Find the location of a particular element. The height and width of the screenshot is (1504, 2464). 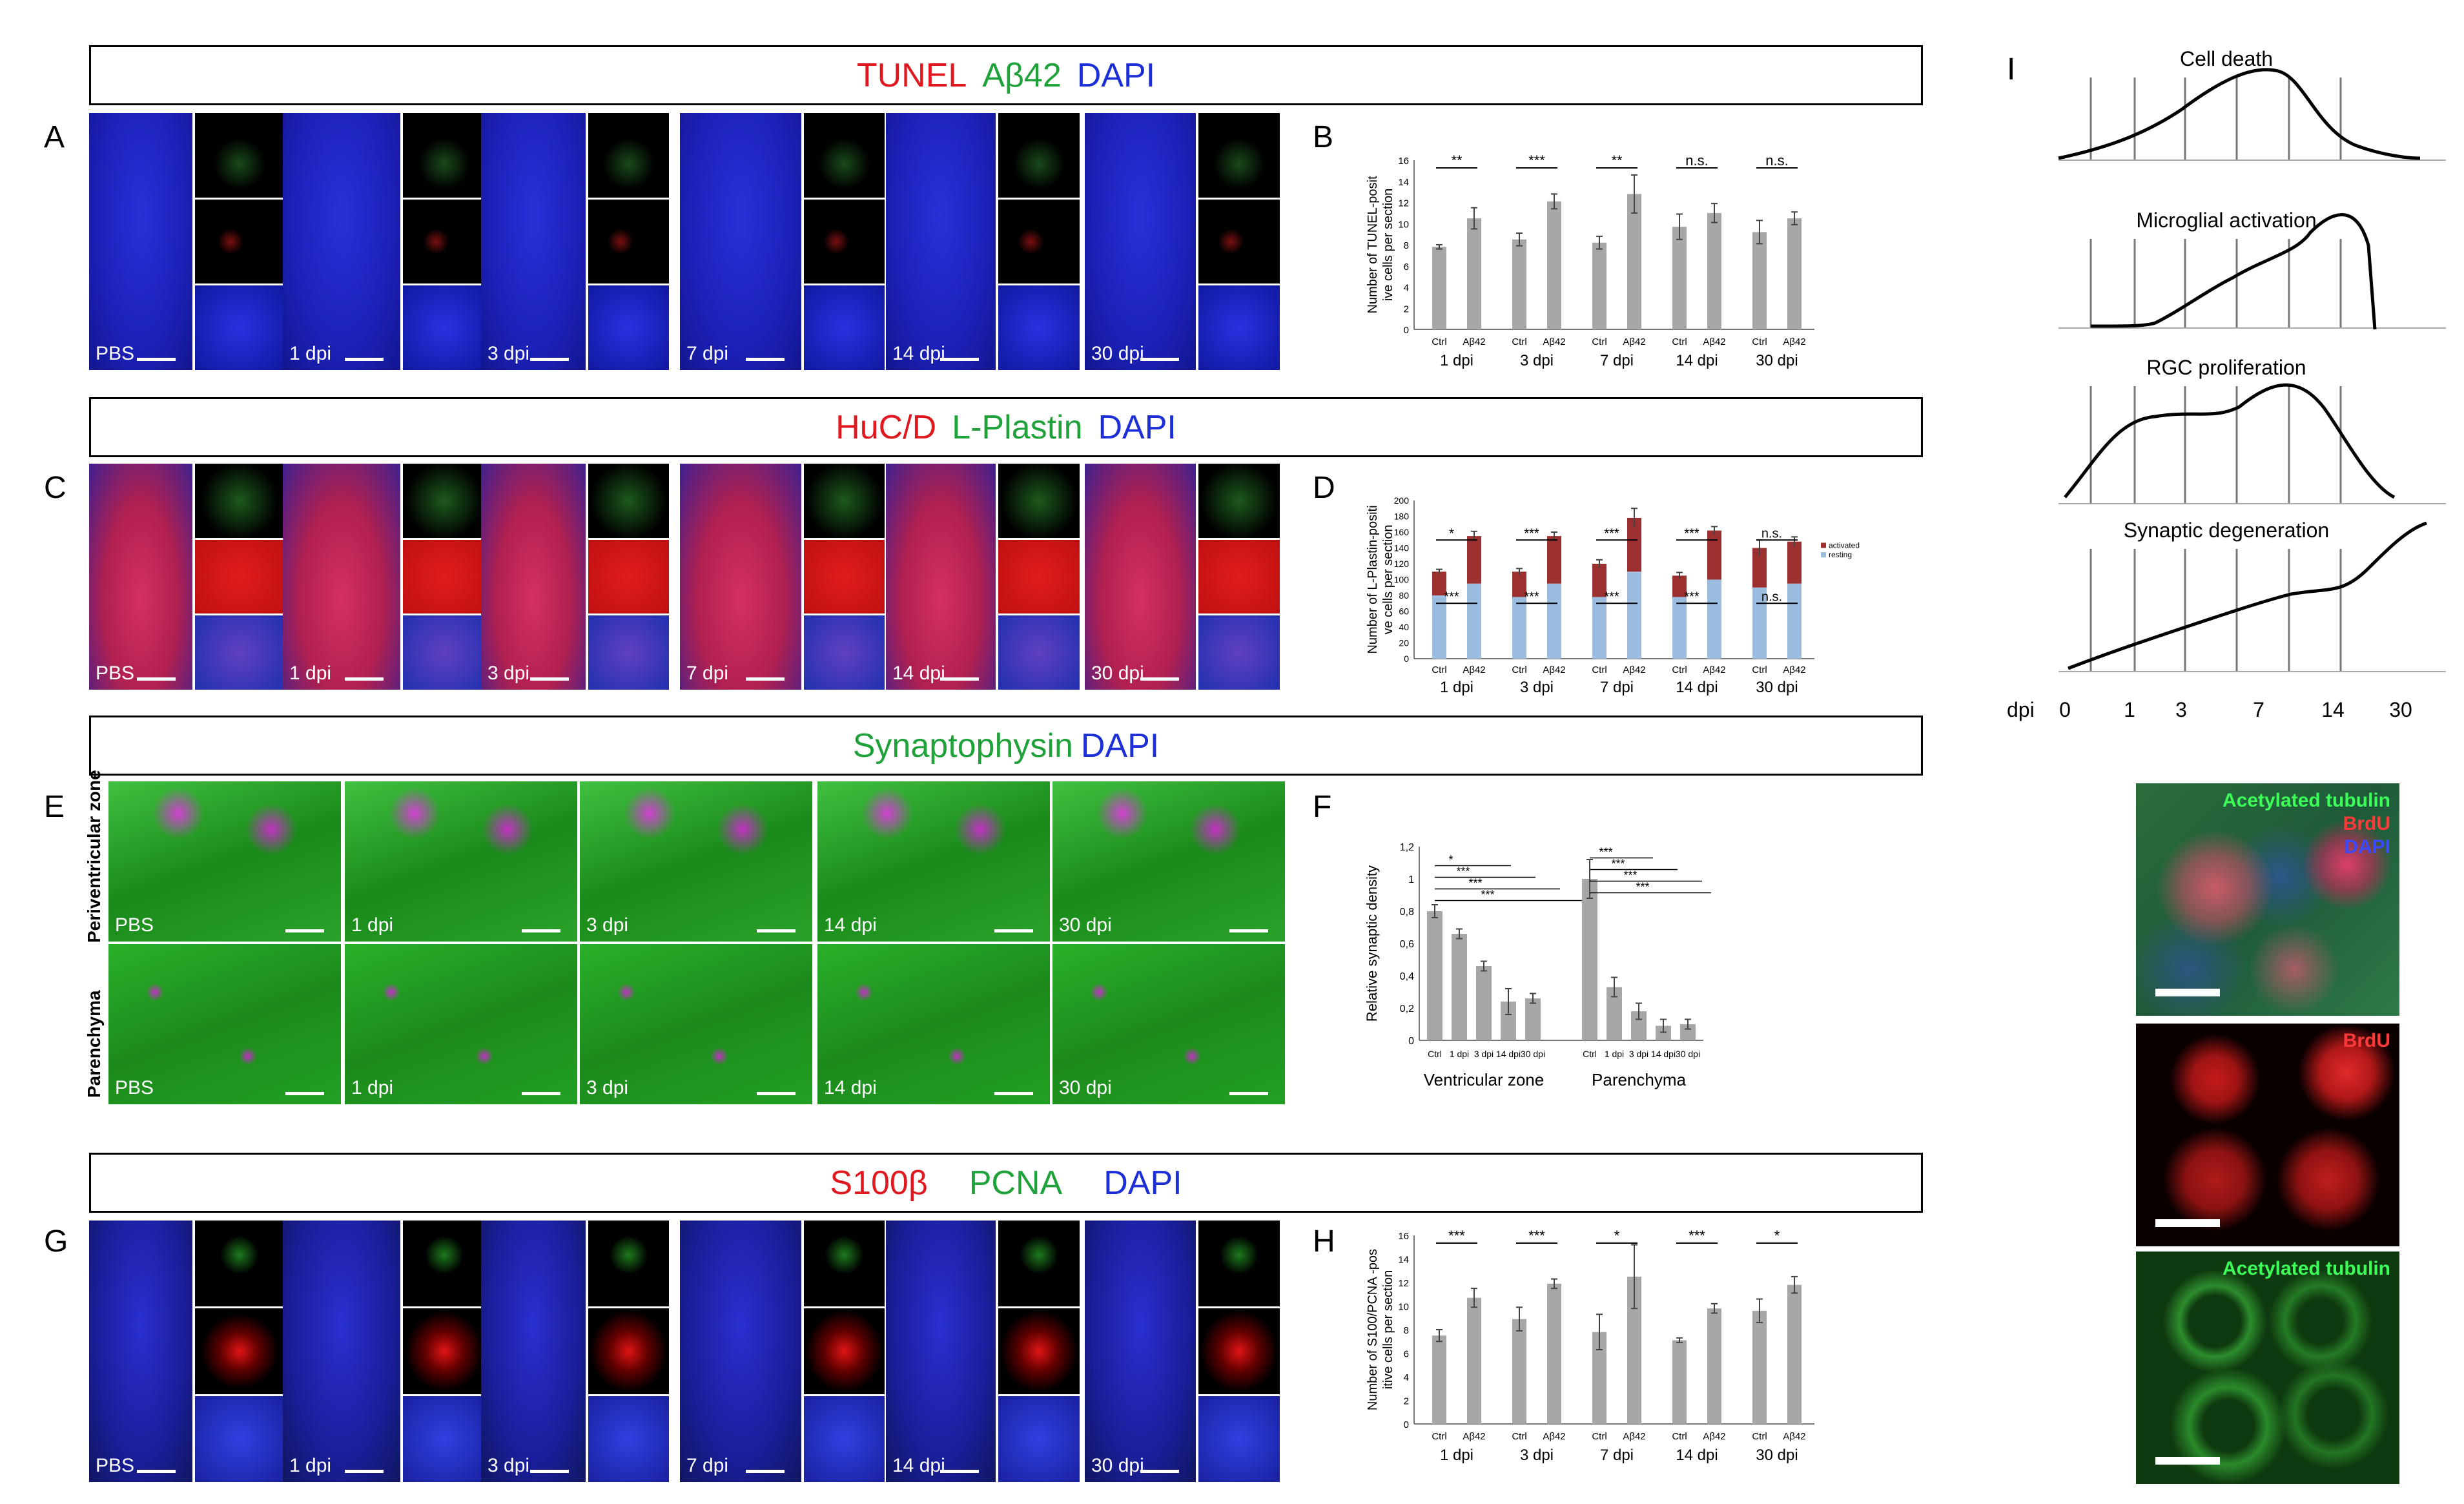

k-label-brdu: BrdU is located at coordinates (2366, 1040).